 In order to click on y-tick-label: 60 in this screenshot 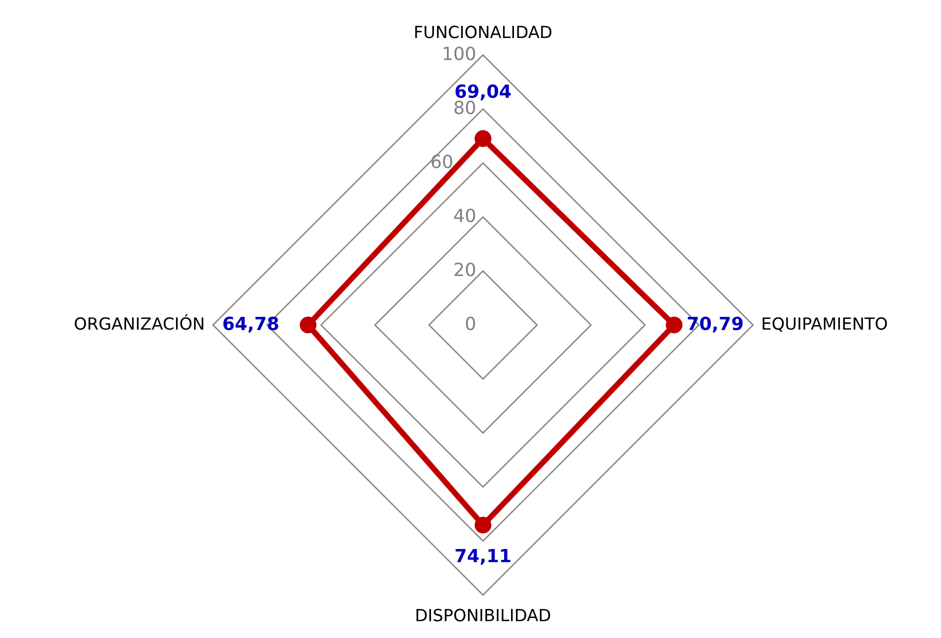, I will do `click(442, 161)`.